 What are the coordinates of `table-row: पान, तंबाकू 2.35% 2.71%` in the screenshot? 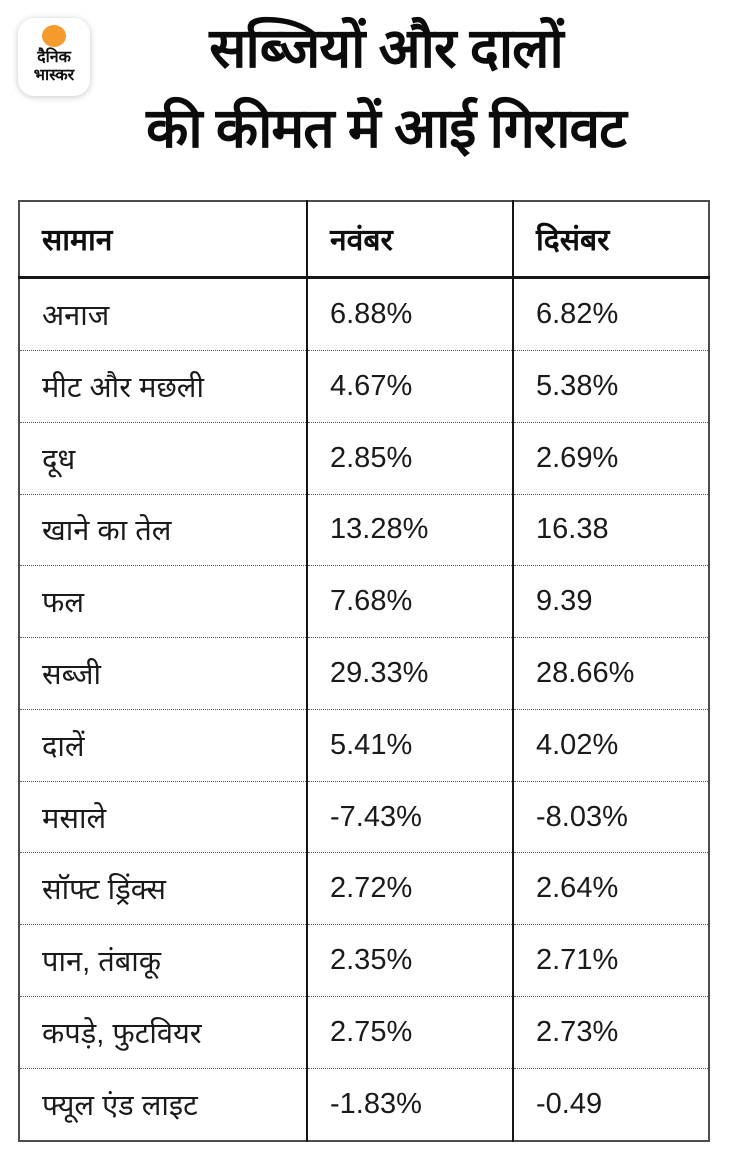 It's located at (364, 960).